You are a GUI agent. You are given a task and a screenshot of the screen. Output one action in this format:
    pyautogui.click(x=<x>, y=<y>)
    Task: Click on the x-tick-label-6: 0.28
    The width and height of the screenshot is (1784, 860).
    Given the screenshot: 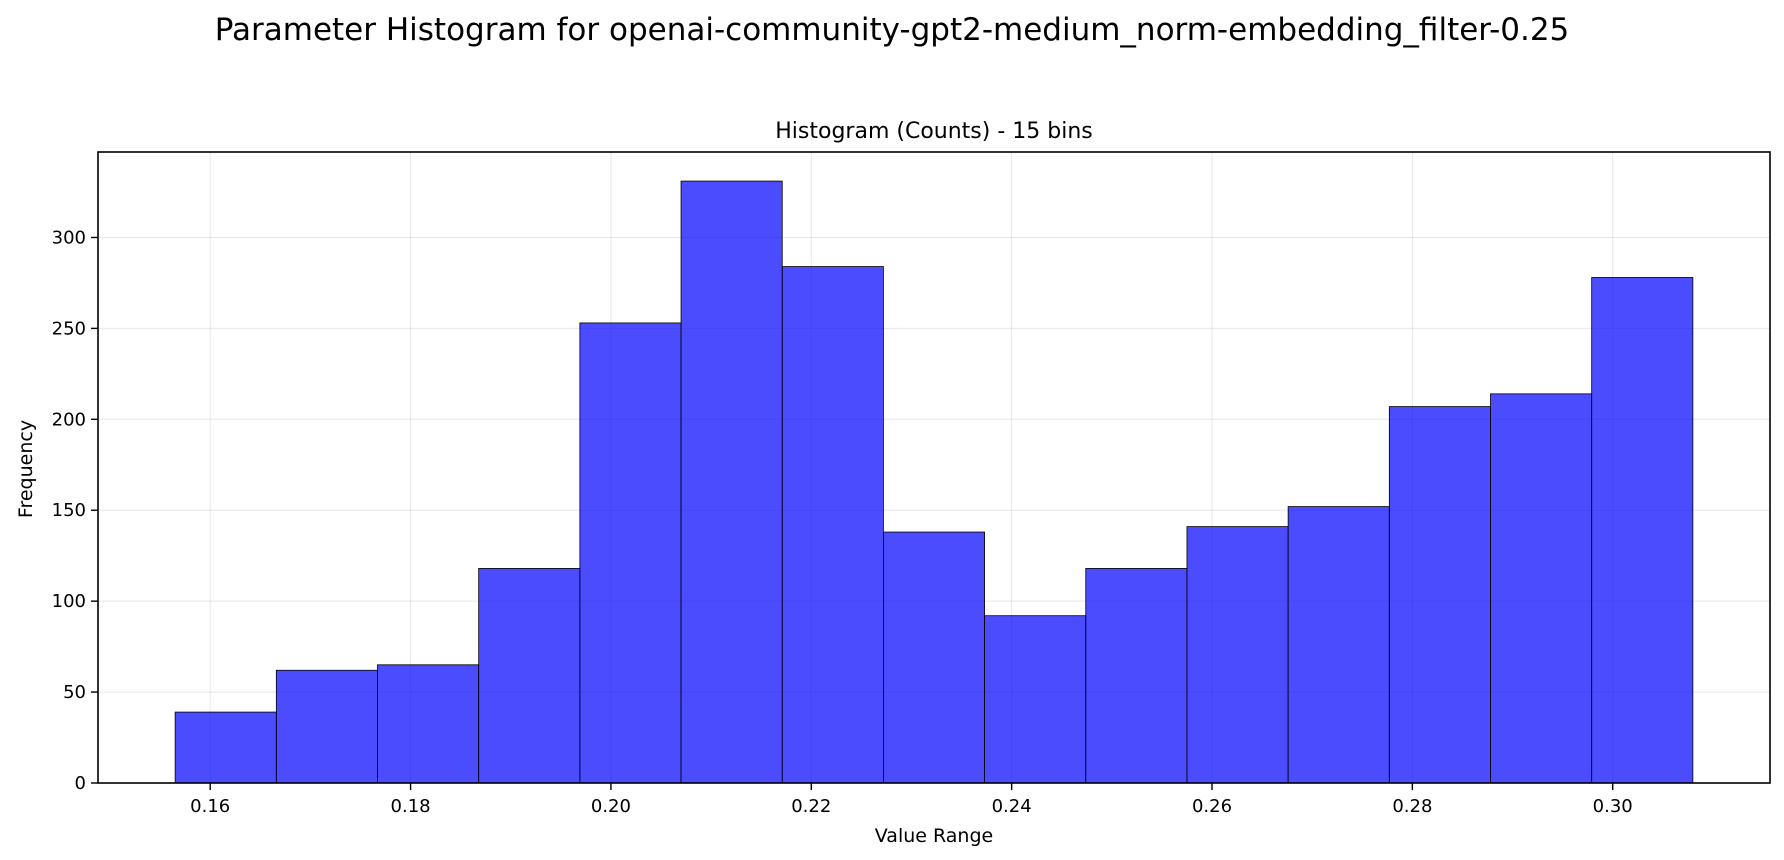 What is the action you would take?
    pyautogui.click(x=1412, y=806)
    